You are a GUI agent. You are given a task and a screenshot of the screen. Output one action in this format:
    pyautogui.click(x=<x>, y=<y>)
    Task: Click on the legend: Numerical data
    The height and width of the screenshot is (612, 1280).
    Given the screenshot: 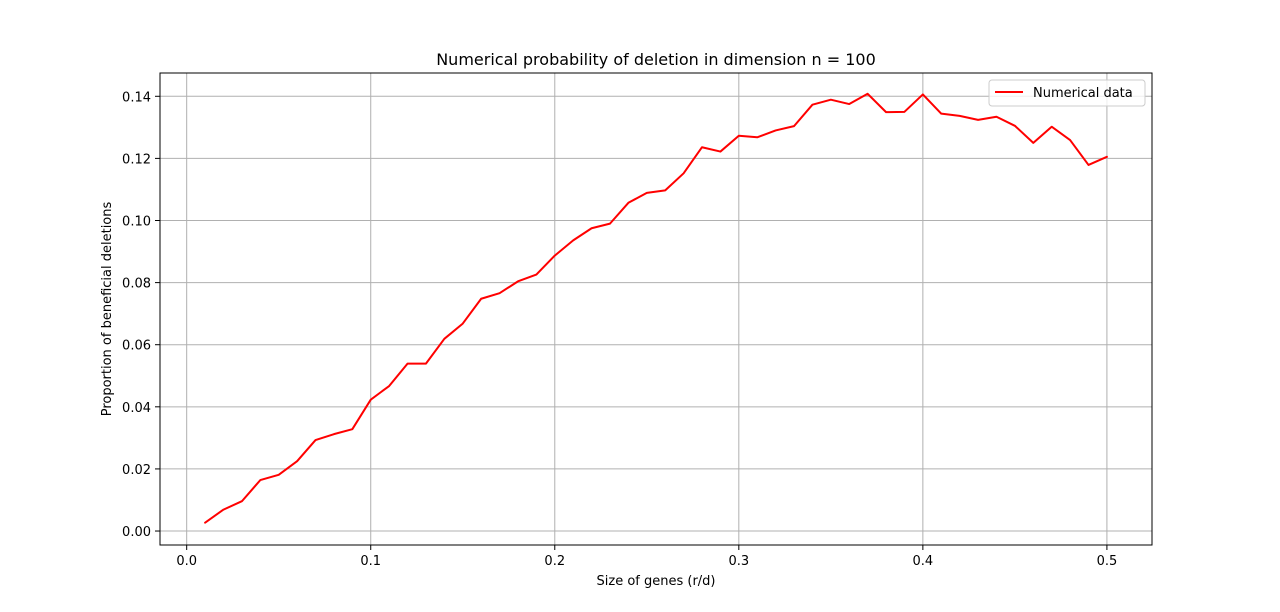 What is the action you would take?
    pyautogui.click(x=1067, y=93)
    